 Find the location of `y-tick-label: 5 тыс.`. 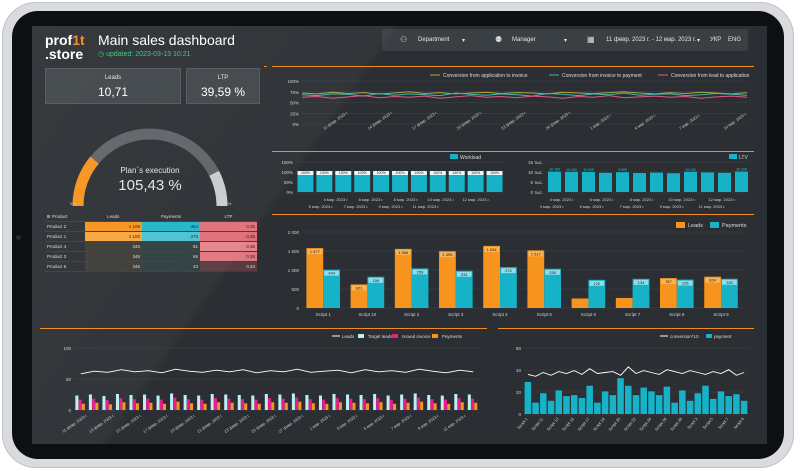

y-tick-label: 5 тыс. is located at coordinates (536, 182).